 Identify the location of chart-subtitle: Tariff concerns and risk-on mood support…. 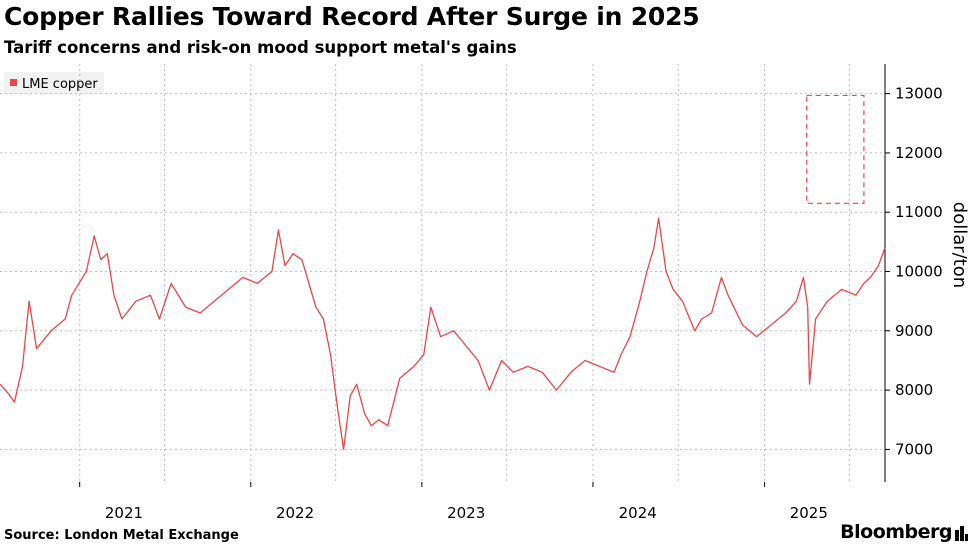
(260, 47).